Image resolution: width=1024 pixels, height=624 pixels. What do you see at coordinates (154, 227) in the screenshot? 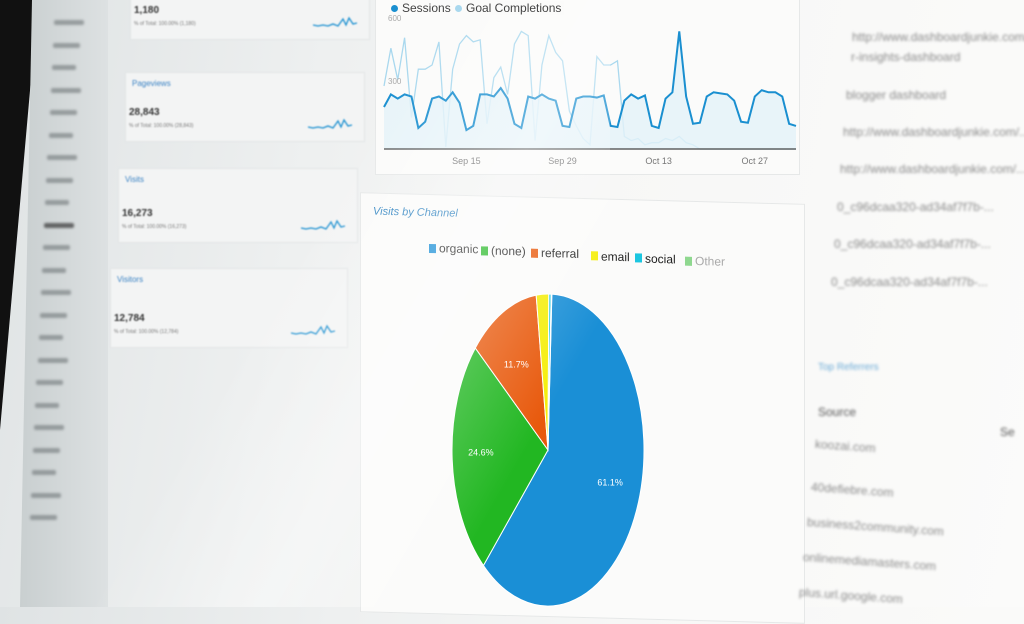
I see `metric-subtext: % of Total: 100.00% (16,273)` at bounding box center [154, 227].